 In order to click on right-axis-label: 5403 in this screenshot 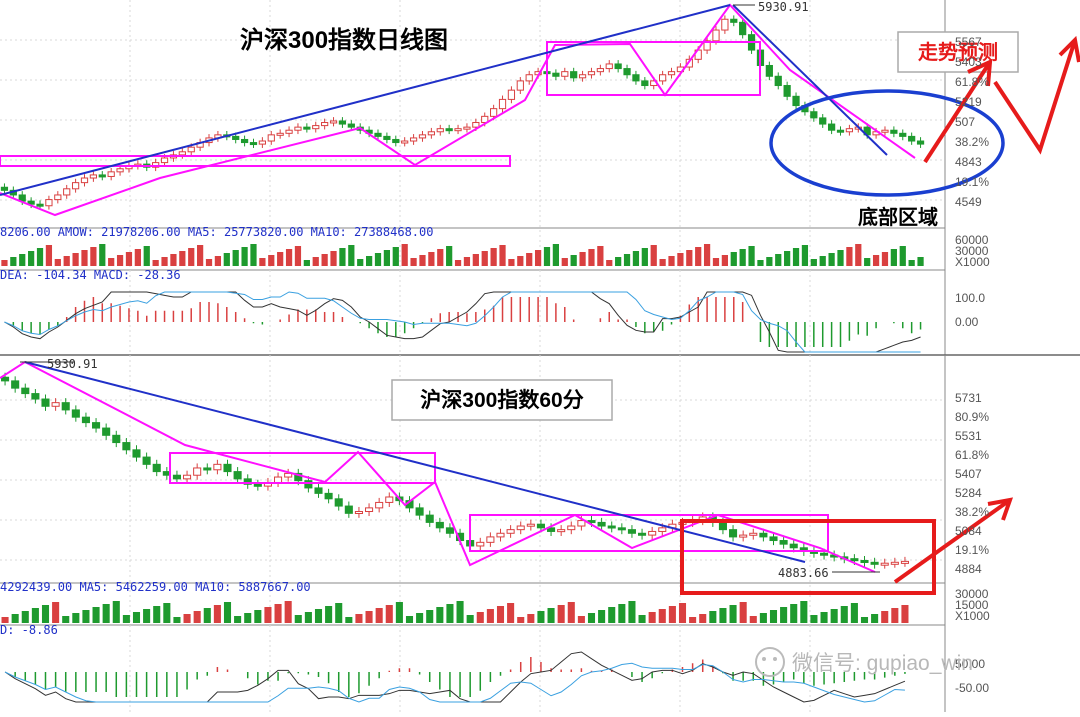, I will do `click(968, 62)`.